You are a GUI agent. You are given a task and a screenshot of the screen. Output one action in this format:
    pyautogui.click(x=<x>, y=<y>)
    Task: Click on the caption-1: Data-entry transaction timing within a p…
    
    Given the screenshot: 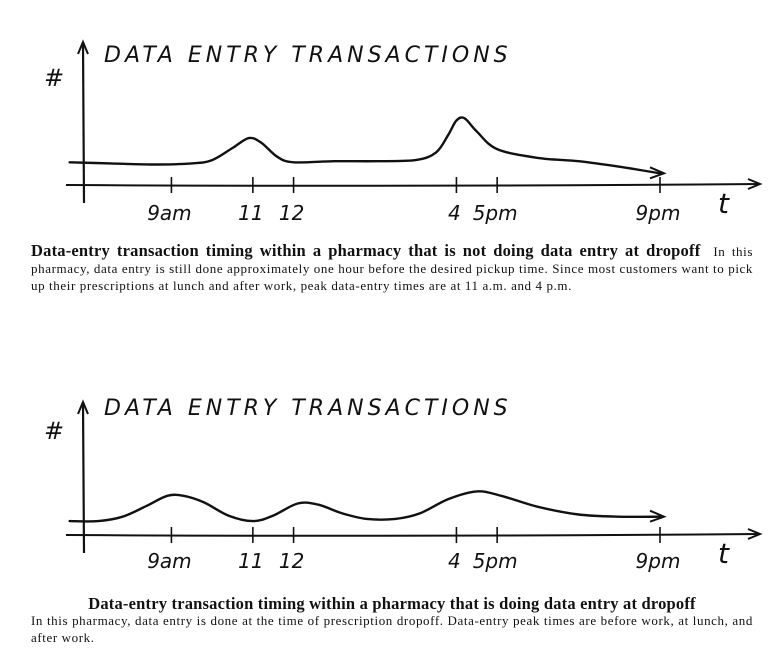 What is the action you would take?
    pyautogui.click(x=392, y=268)
    